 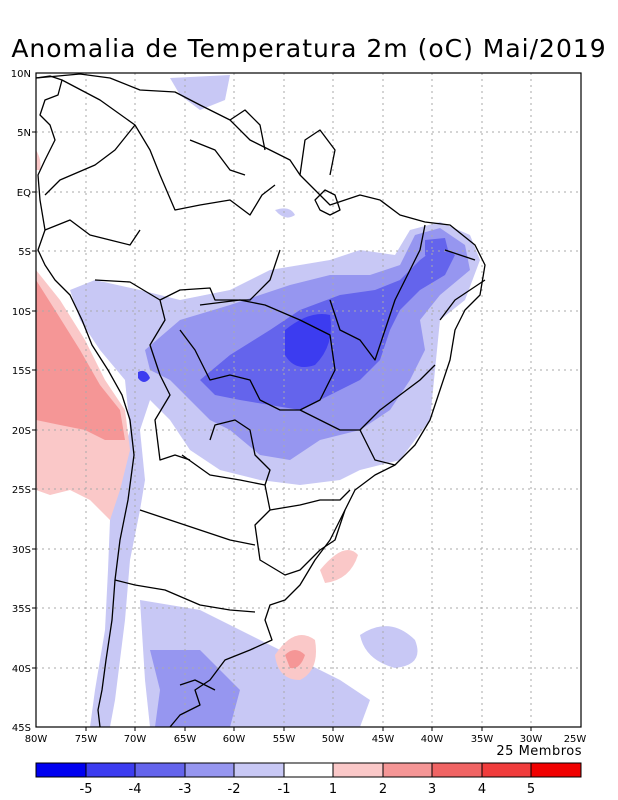 I want to click on map-title: Anomalia de Temperatura 2m (oC) Mai/2019, so click(x=309, y=48).